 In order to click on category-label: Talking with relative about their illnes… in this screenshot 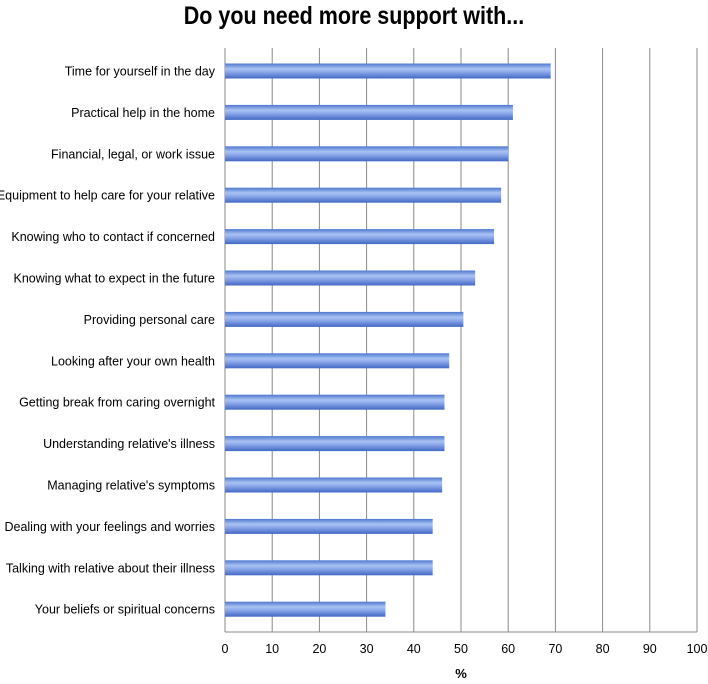, I will do `click(110, 568)`.